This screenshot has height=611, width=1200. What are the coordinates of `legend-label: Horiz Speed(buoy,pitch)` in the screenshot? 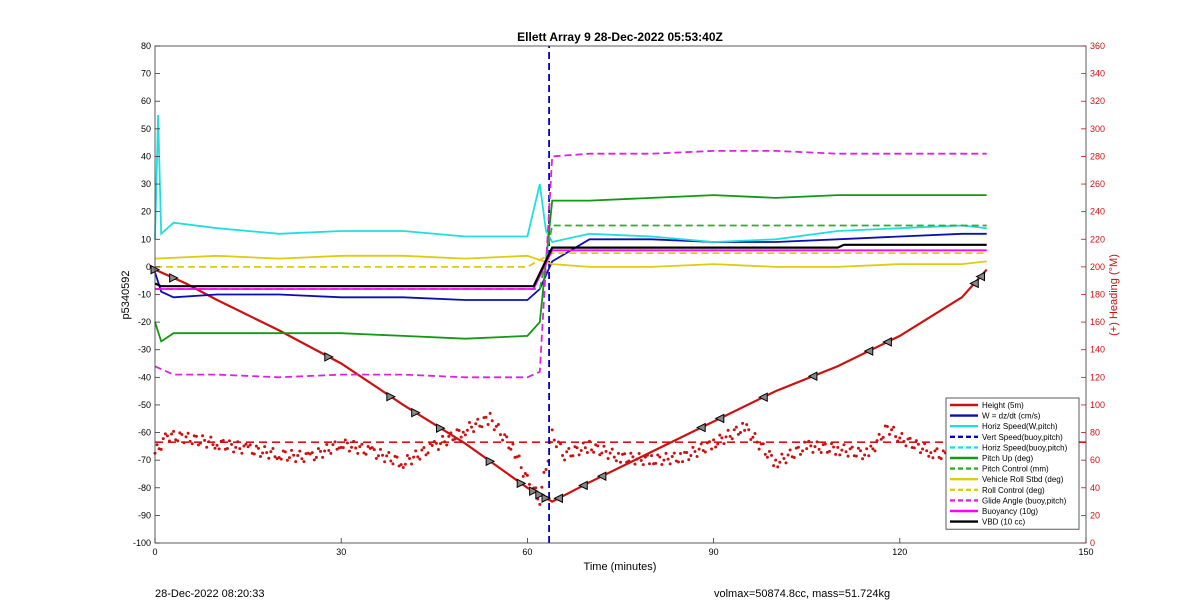 It's located at (1025, 447).